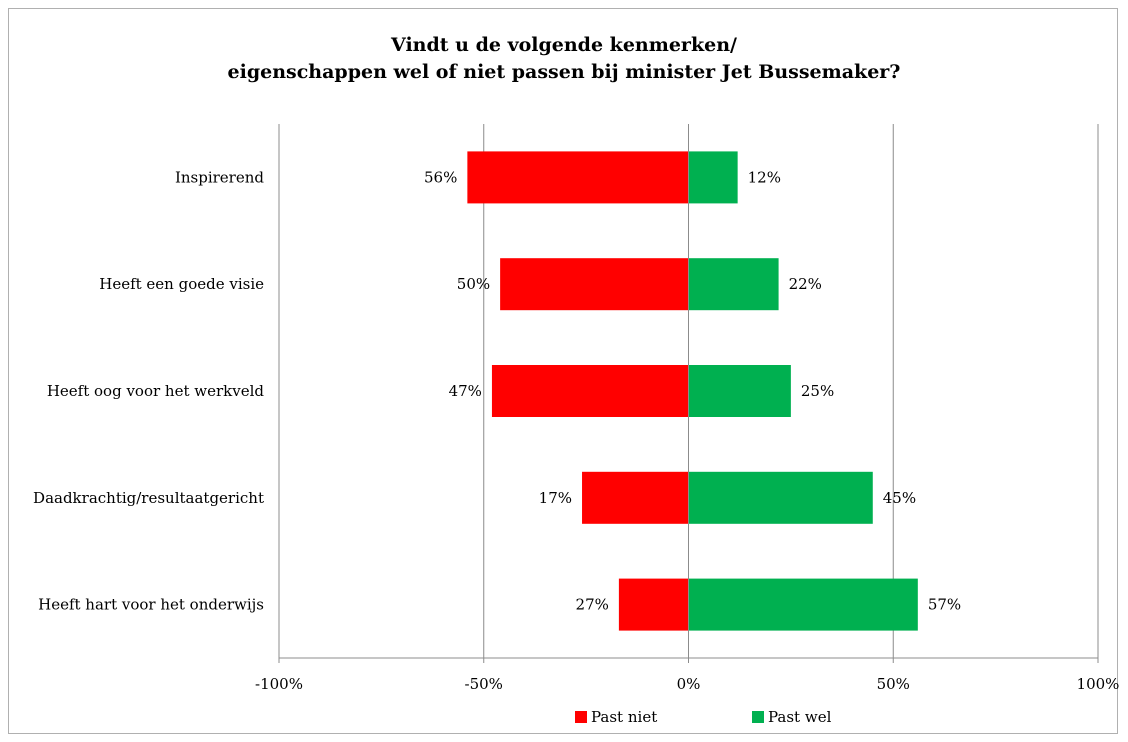 The image size is (1128, 742). Describe the element at coordinates (484, 684) in the screenshot. I see `x-tick-label-1: -50%` at that location.